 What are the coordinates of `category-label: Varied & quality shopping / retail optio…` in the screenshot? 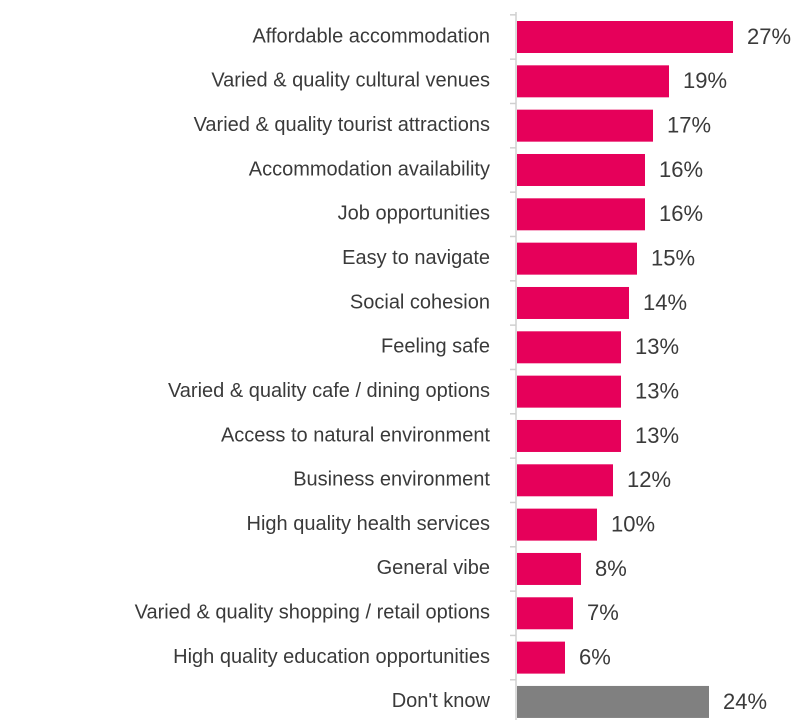 It's located at (312, 613).